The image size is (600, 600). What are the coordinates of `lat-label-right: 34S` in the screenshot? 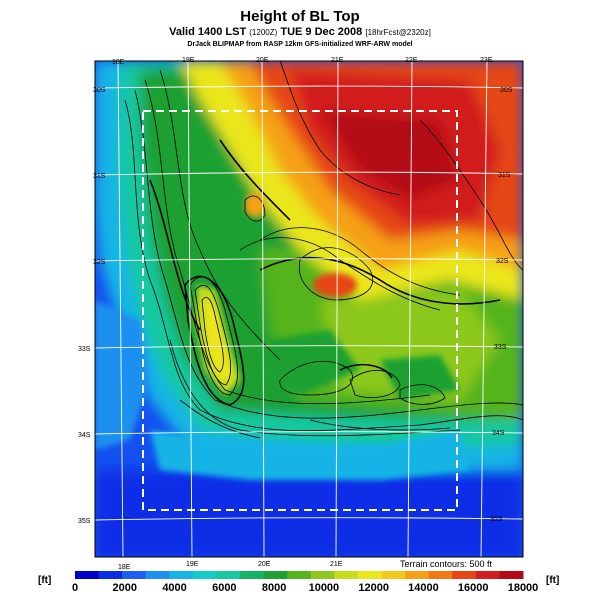 It's located at (498, 433).